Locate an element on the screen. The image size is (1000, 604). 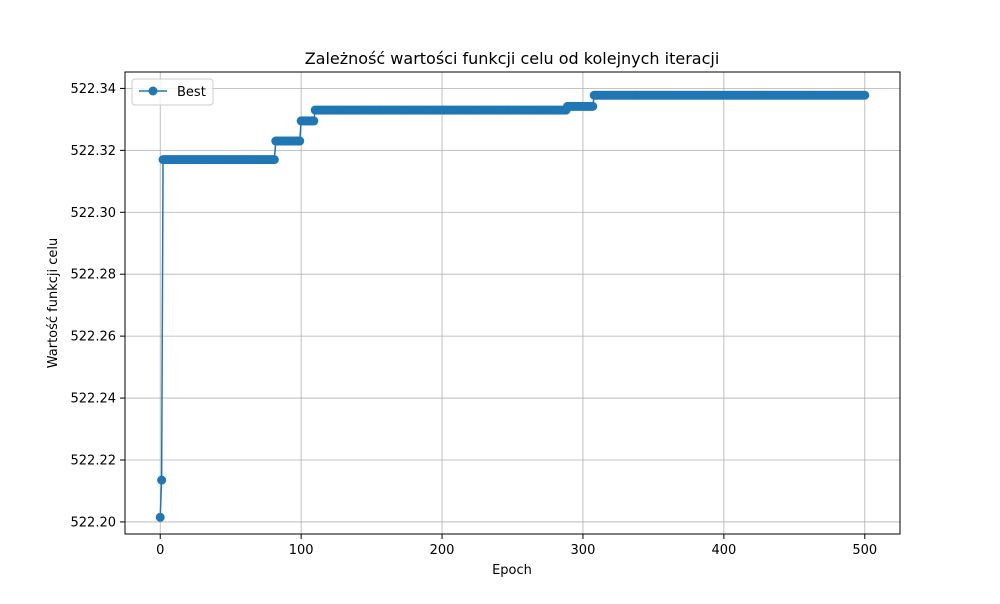
x-tick-label: 200 is located at coordinates (442, 550).